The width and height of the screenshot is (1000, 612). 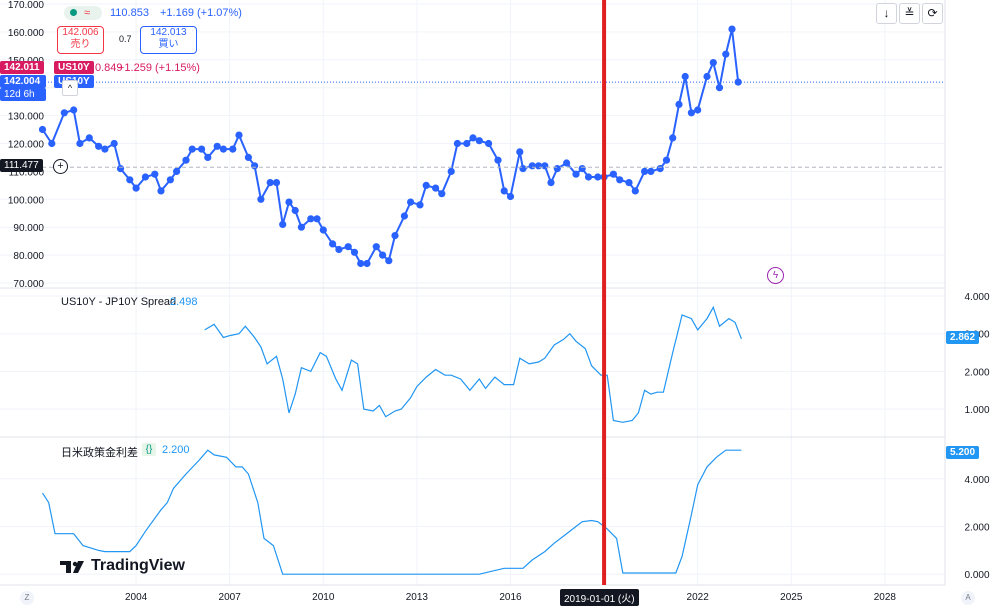 I want to click on symbol-overlay-value: 0.849, so click(x=109, y=68).